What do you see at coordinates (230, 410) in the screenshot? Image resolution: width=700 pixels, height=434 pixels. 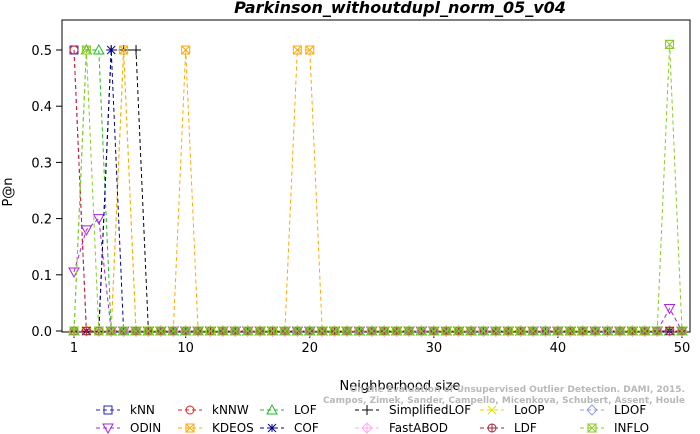 I see `legend-label: kNNW` at bounding box center [230, 410].